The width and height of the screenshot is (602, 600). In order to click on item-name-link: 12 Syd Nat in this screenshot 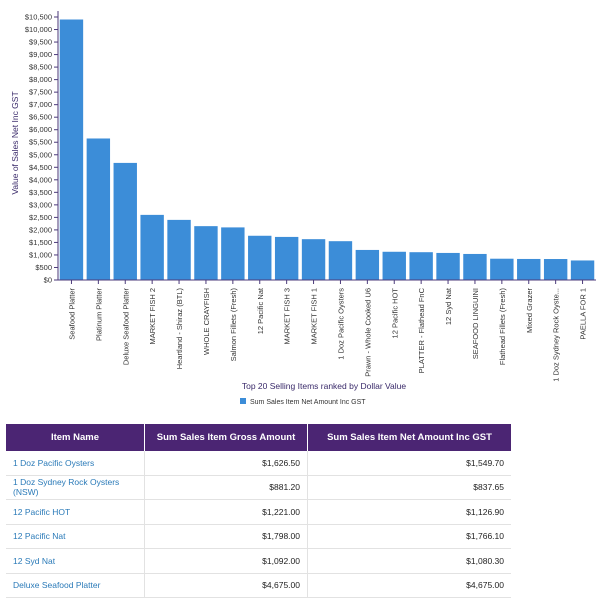, I will do `click(75, 561)`.